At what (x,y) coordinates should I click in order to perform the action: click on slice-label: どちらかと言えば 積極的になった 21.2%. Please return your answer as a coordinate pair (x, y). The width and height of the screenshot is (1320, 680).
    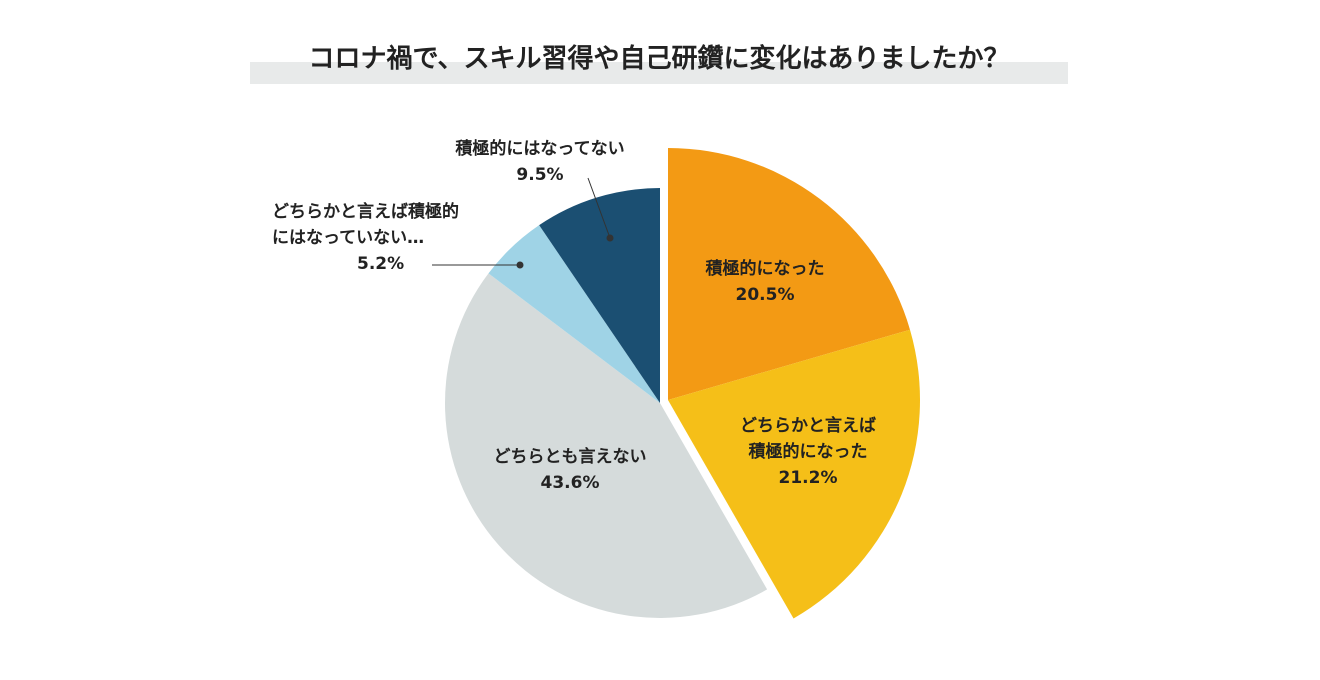
    Looking at the image, I should click on (808, 452).